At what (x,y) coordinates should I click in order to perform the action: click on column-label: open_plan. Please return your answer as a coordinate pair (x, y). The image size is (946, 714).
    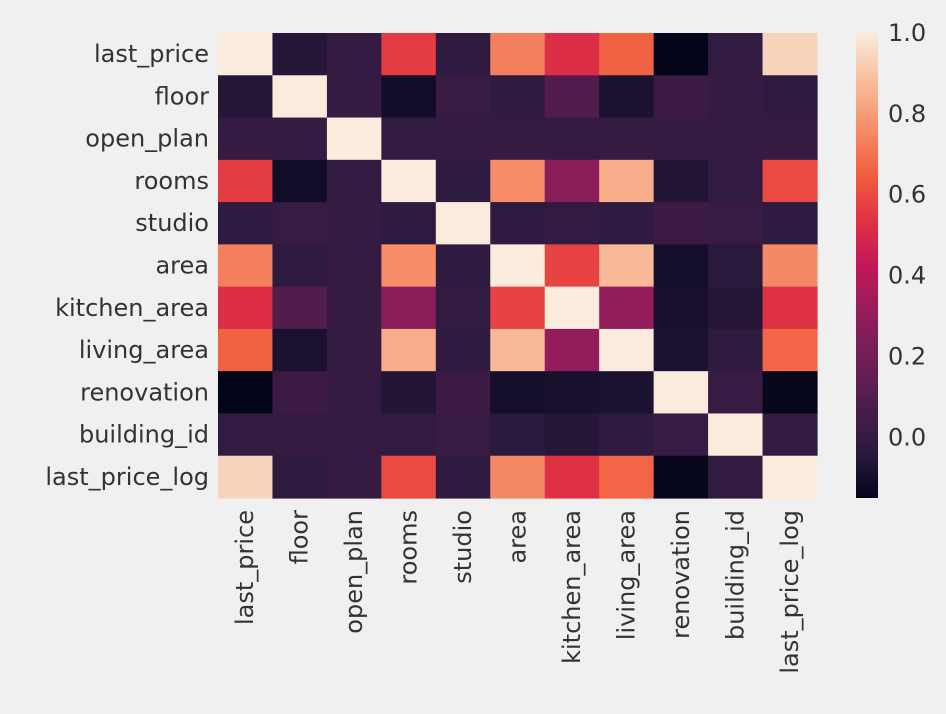
    Looking at the image, I should click on (354, 572).